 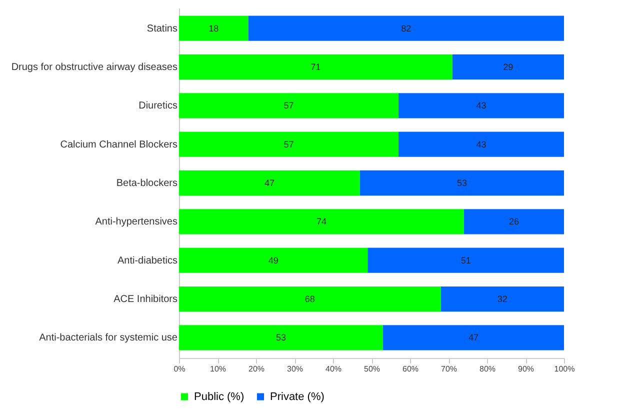 I want to click on y-tick-label: Anti-bacterials for systemic use, so click(x=108, y=338).